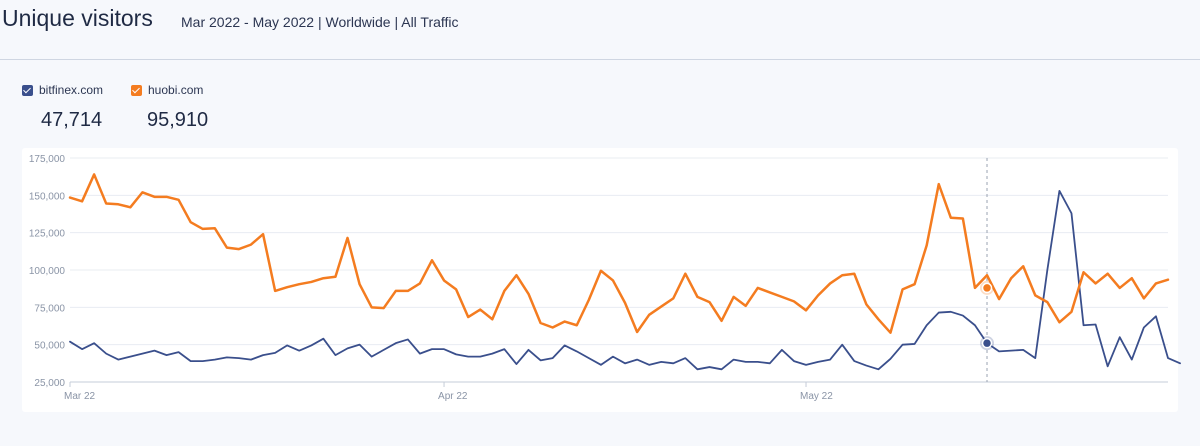  What do you see at coordinates (49, 308) in the screenshot?
I see `y-tick-label: 75,000` at bounding box center [49, 308].